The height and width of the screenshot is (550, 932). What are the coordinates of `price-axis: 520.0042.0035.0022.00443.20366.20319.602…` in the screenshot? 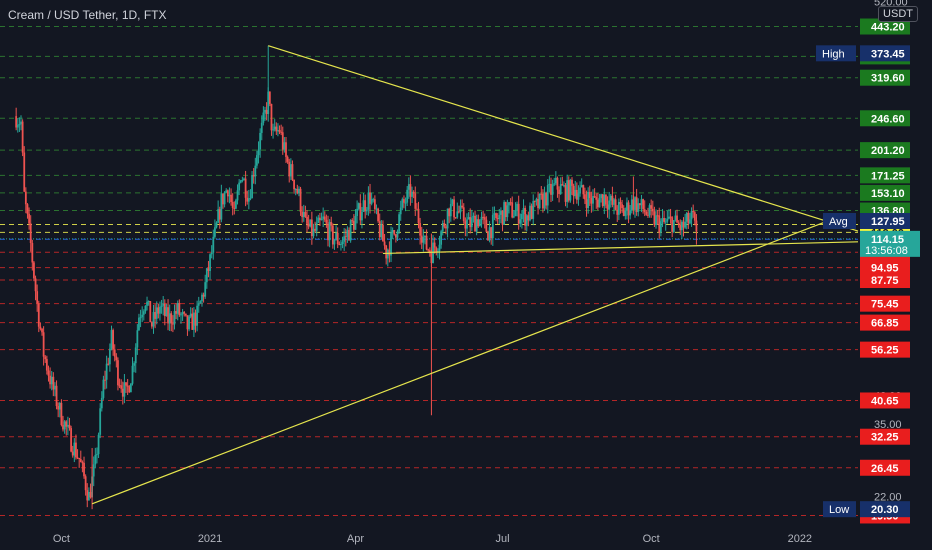 It's located at (874, 264).